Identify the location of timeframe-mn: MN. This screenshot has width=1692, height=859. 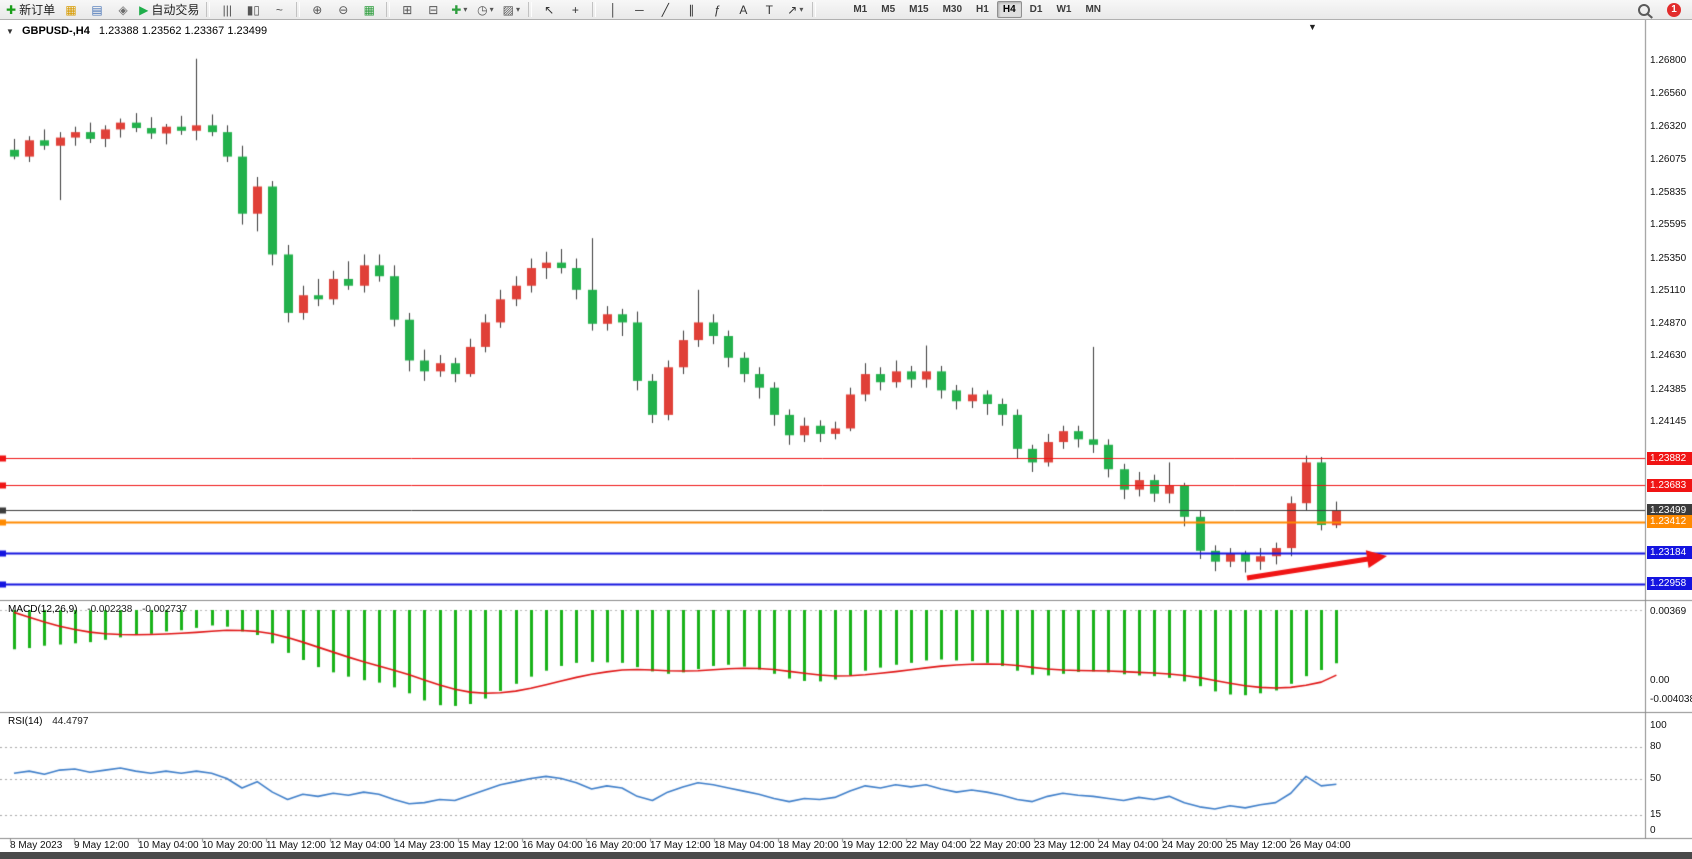
(1093, 9).